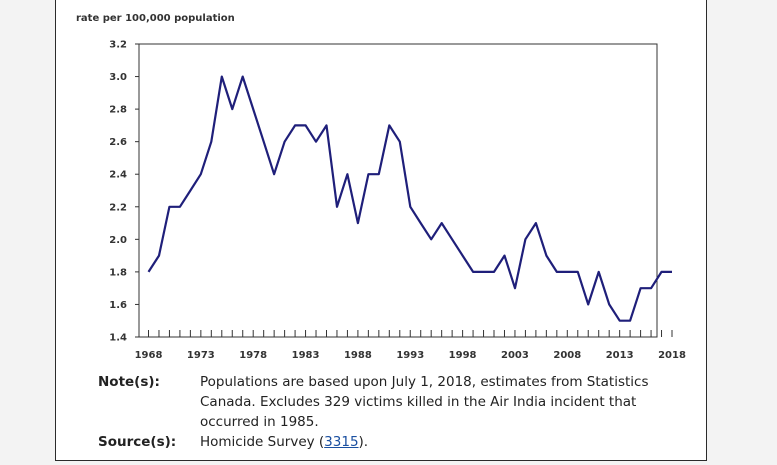 The width and height of the screenshot is (777, 465). I want to click on x-tick-label: 2008, so click(567, 355).